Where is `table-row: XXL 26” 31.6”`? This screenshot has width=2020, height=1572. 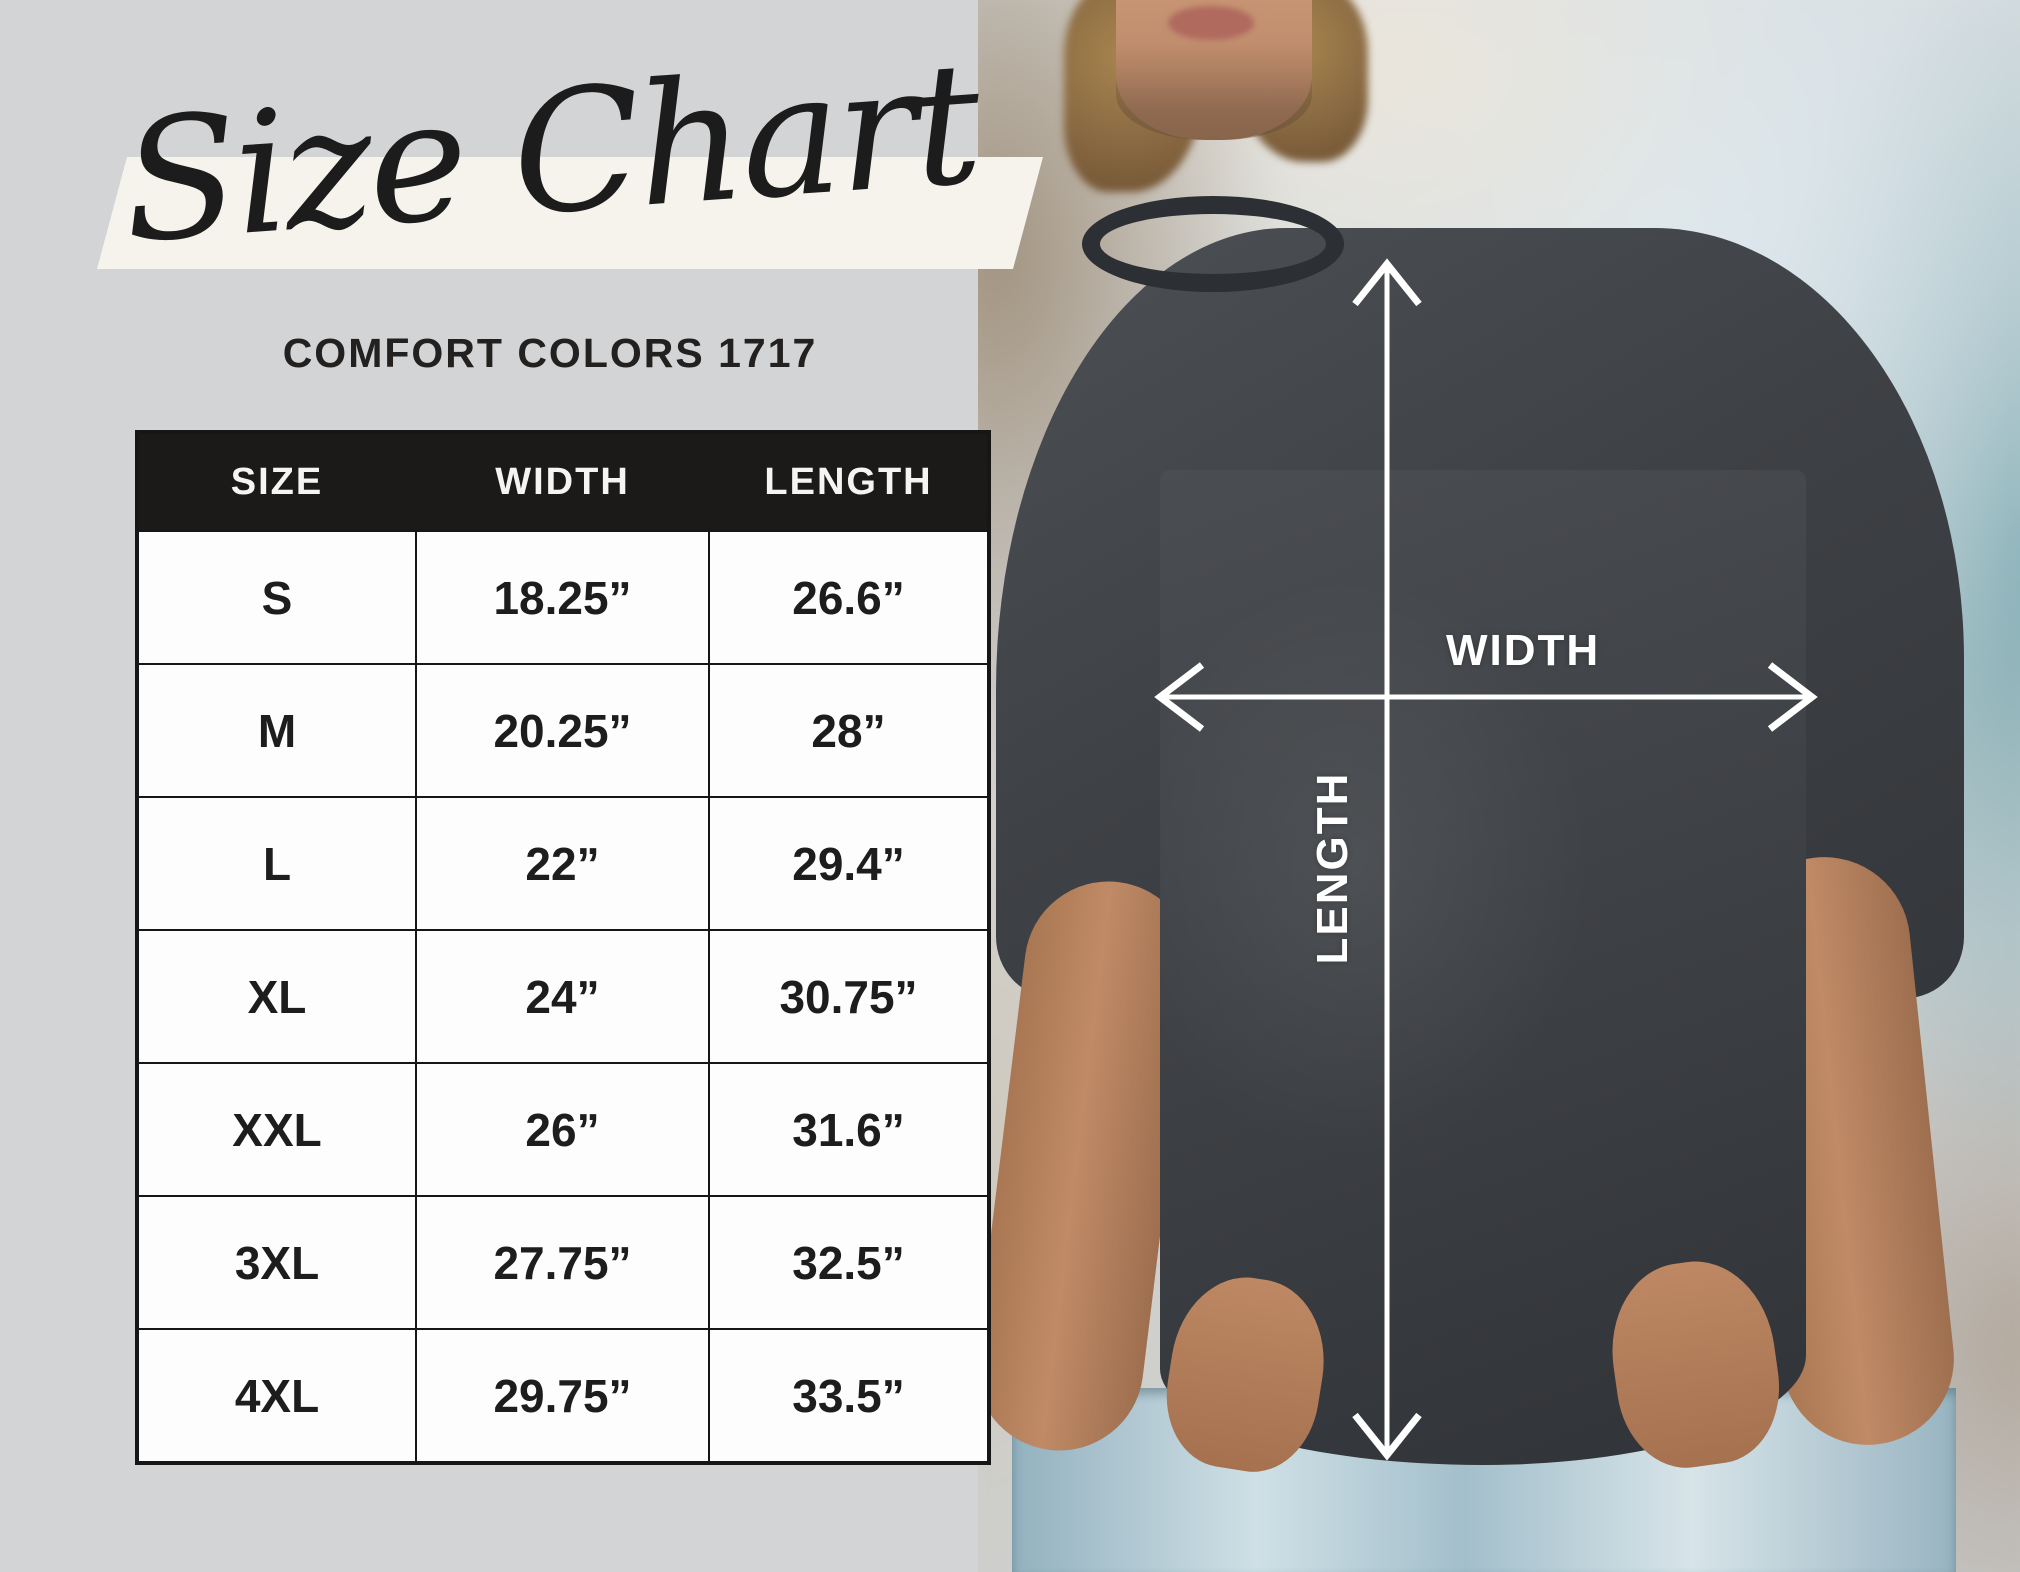 table-row: XXL 26” 31.6” is located at coordinates (563, 1128).